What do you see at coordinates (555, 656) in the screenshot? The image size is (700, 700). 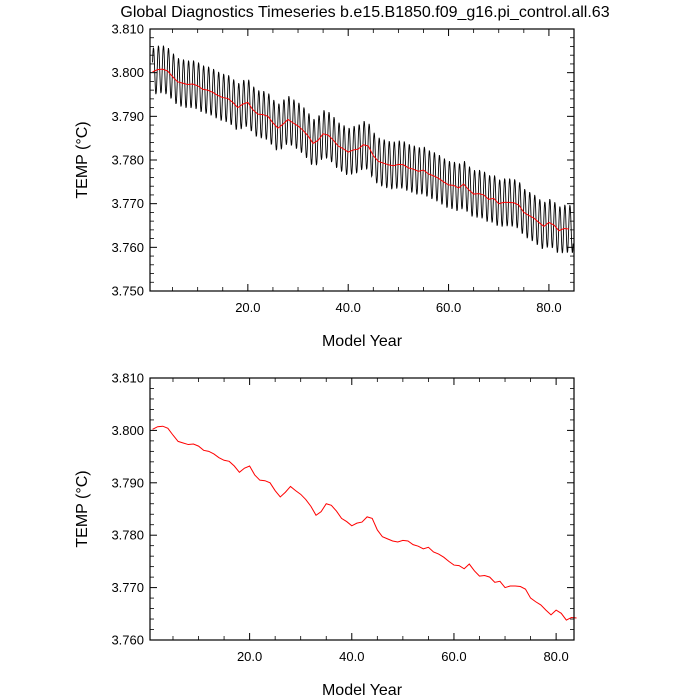 I see `bottom-x-tick-label: 80.0` at bounding box center [555, 656].